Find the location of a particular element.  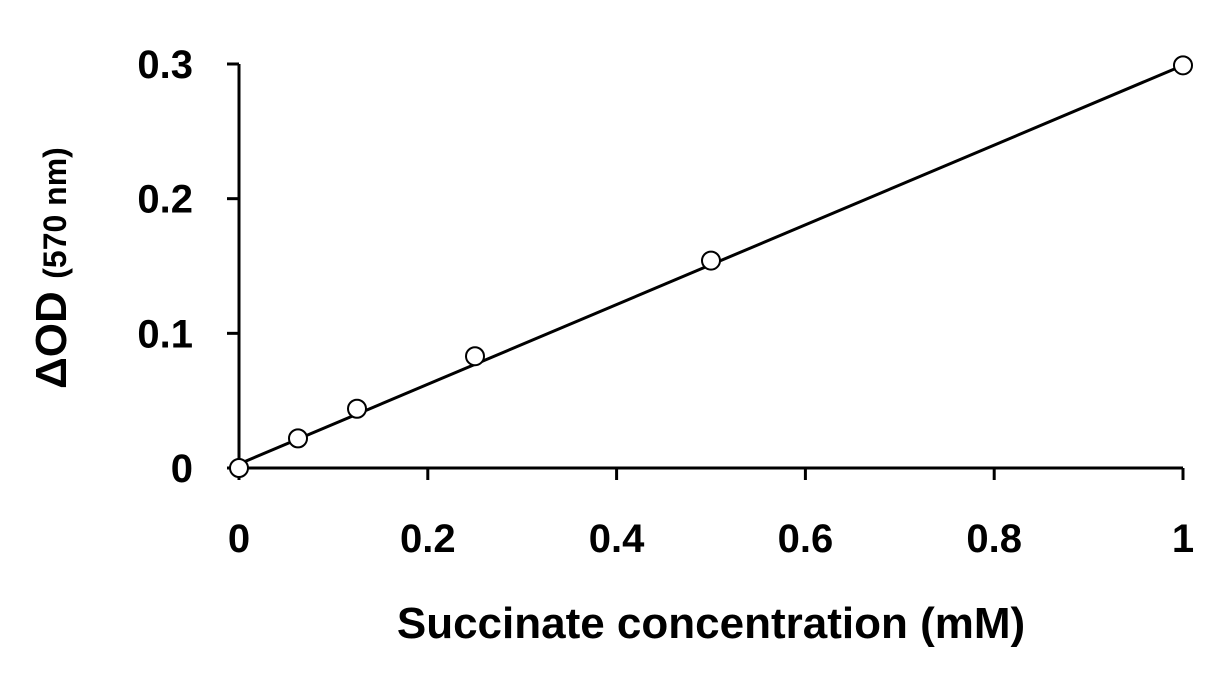

x-tick-label: 0 is located at coordinates (239, 539).